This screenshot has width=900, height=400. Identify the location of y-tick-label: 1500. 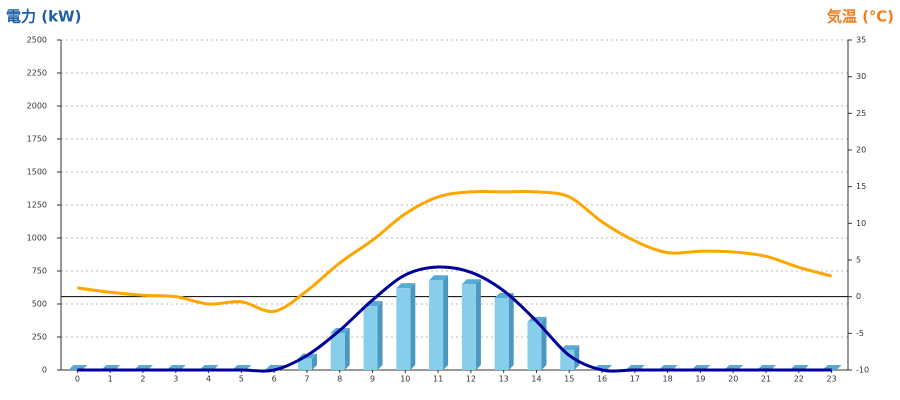
(37, 172).